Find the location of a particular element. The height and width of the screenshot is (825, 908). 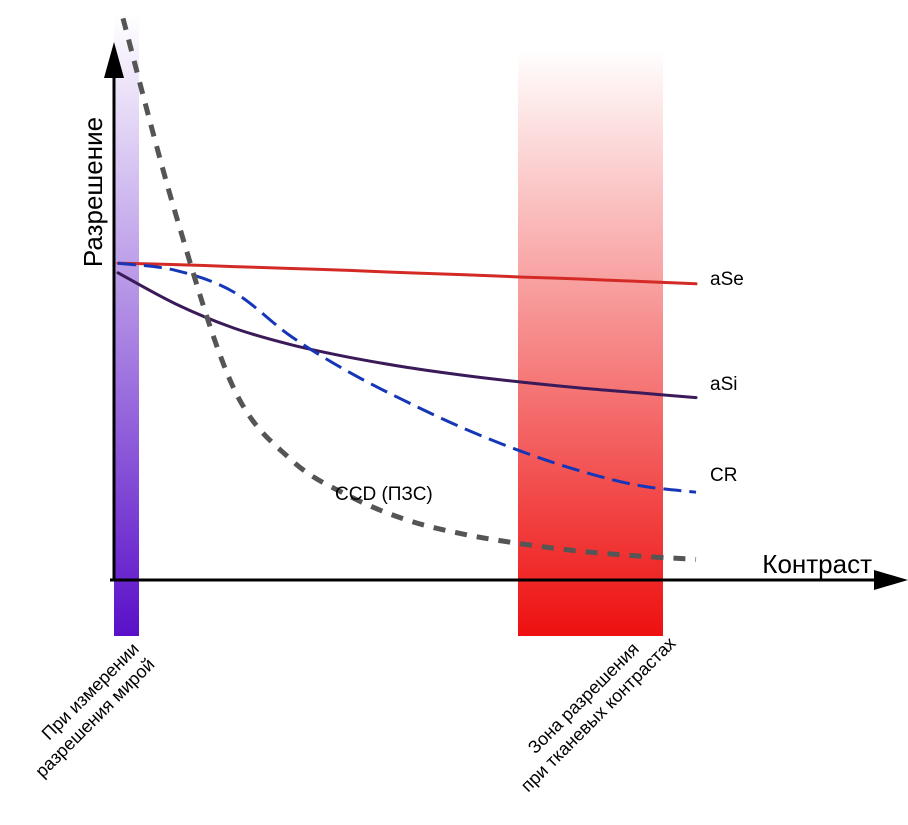

zone-tissue-contrast-band is located at coordinates (590, 343).